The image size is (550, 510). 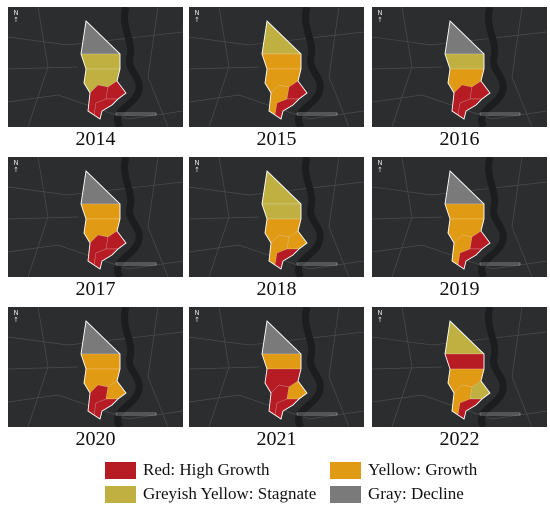 What do you see at coordinates (416, 493) in the screenshot?
I see `legend-label-decline: Gray: Decline` at bounding box center [416, 493].